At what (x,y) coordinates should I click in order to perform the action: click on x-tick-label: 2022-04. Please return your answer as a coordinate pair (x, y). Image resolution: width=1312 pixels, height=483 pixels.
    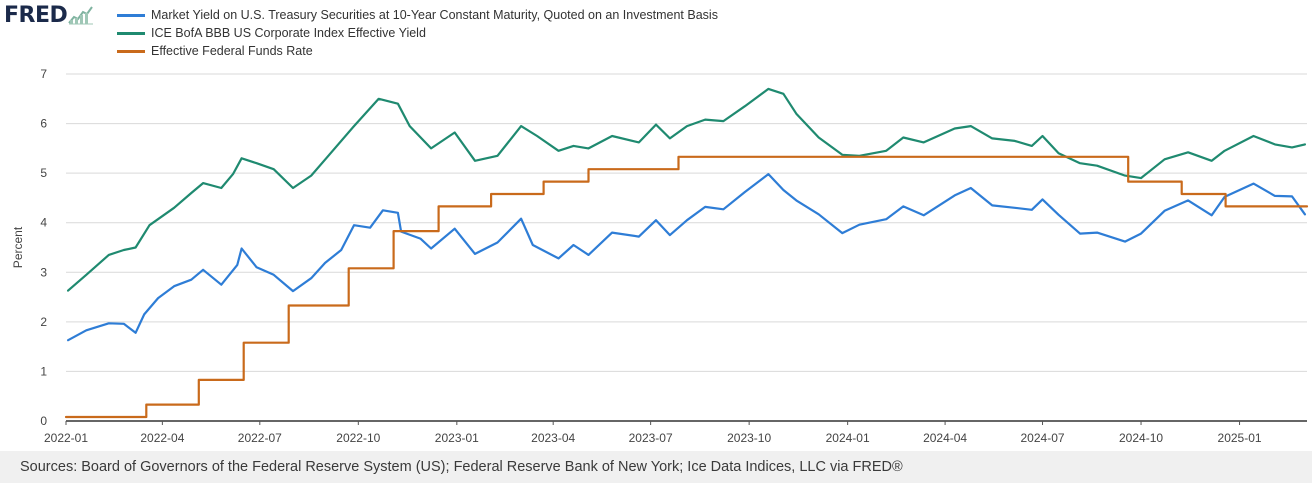
    Looking at the image, I should click on (162, 438).